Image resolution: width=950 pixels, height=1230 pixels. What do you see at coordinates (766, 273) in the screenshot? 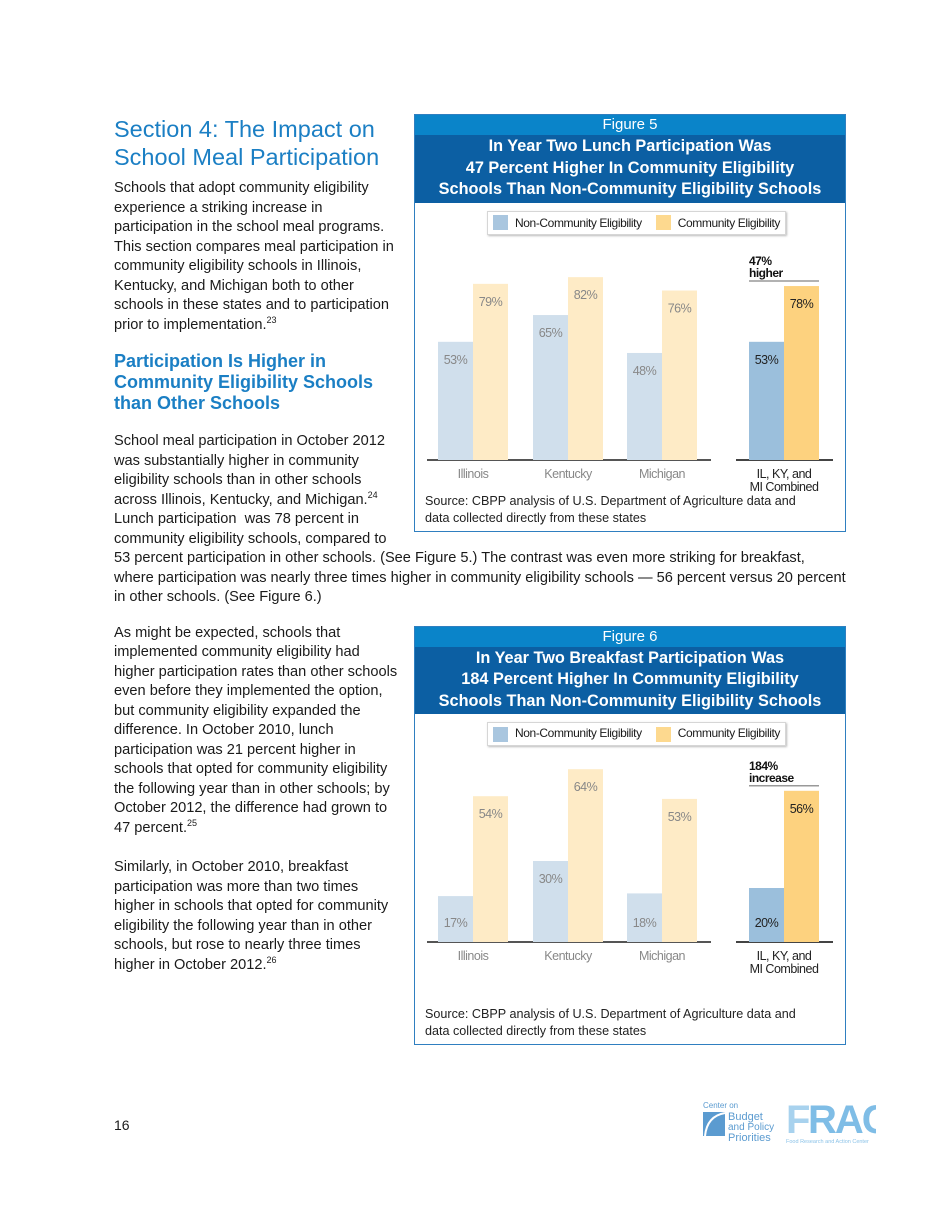
I see `annotation-text: higher` at bounding box center [766, 273].